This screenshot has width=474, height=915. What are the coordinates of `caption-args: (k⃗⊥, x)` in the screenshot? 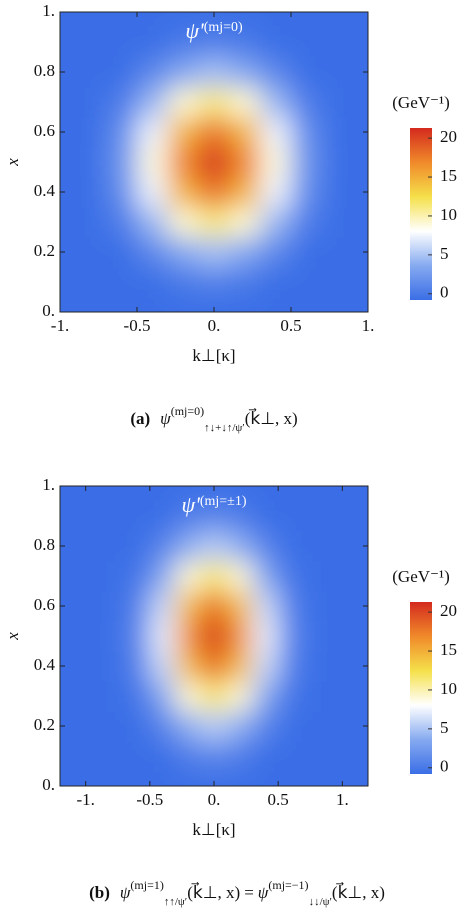 It's located at (213, 892).